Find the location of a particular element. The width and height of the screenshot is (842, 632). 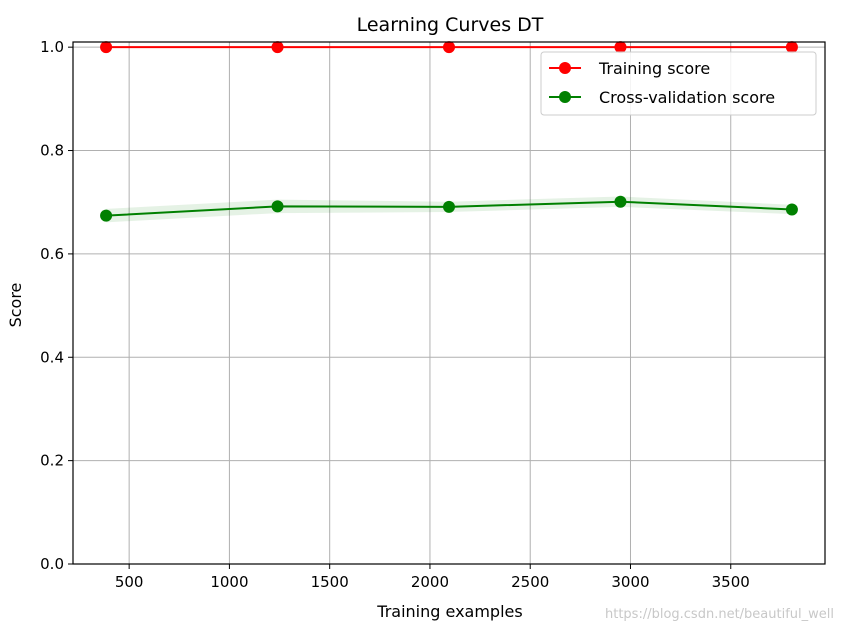

legend-box is located at coordinates (678, 83).